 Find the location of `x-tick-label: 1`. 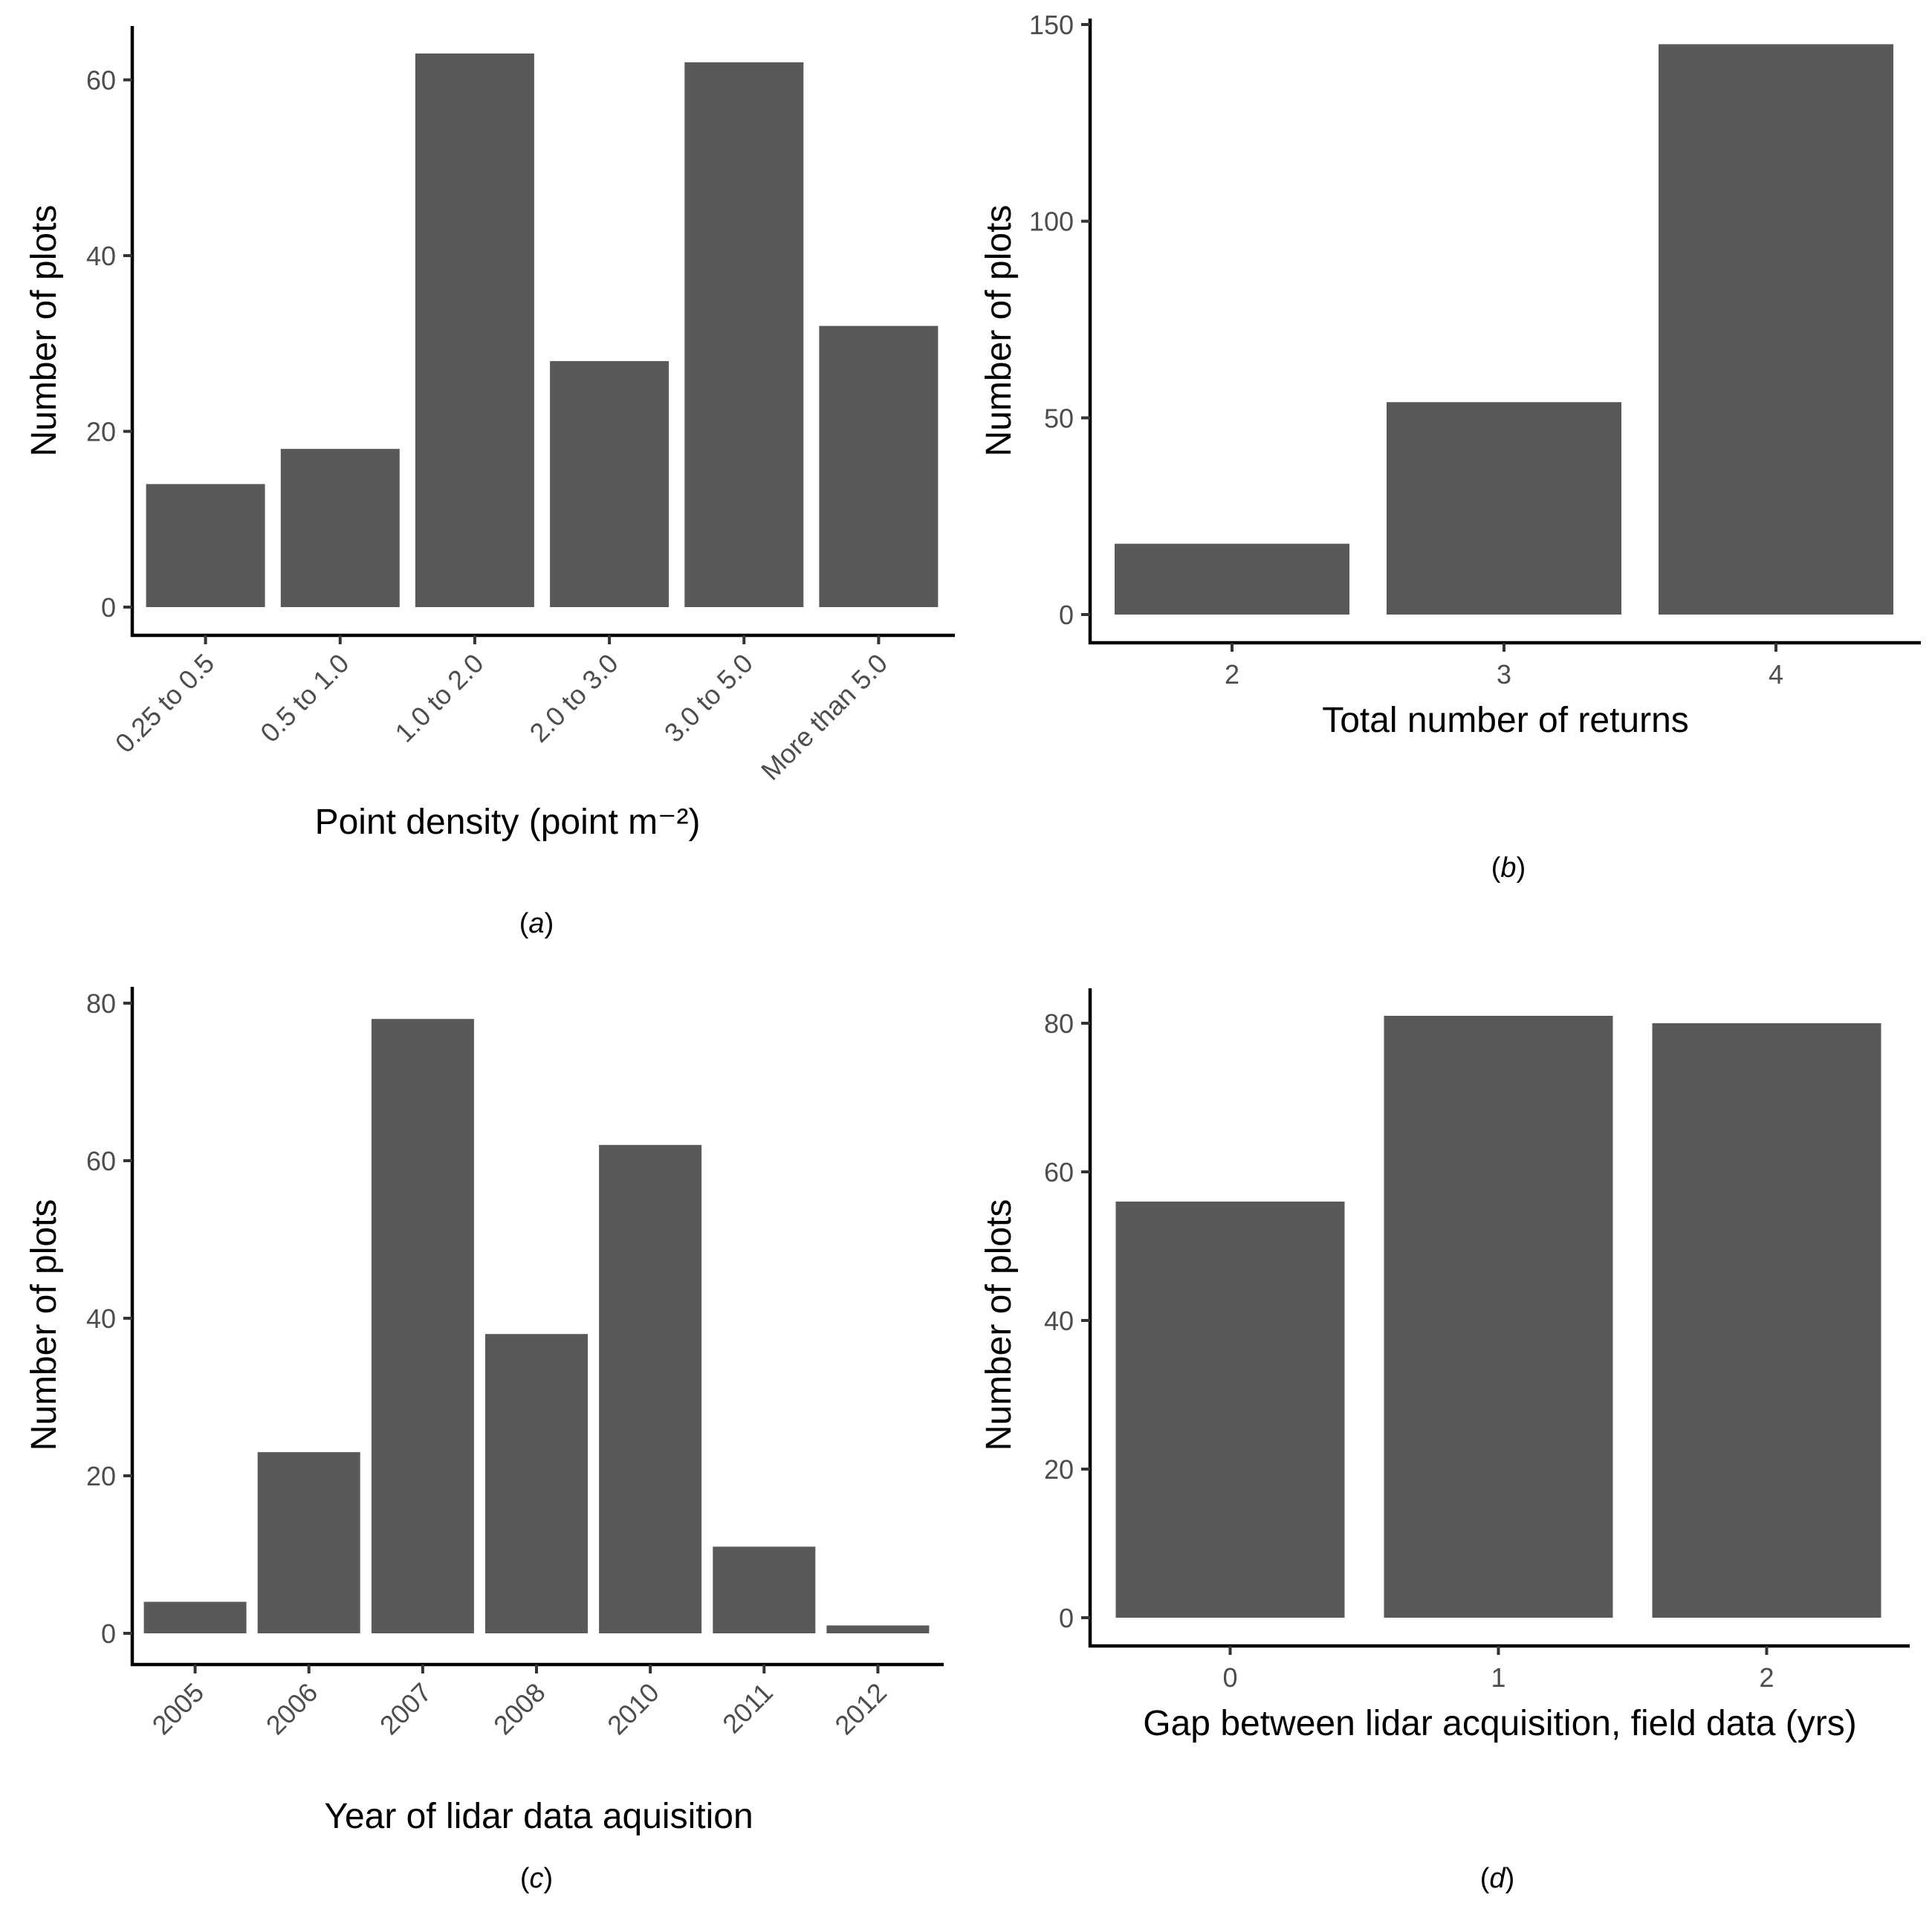

x-tick-label: 1 is located at coordinates (1498, 1677).